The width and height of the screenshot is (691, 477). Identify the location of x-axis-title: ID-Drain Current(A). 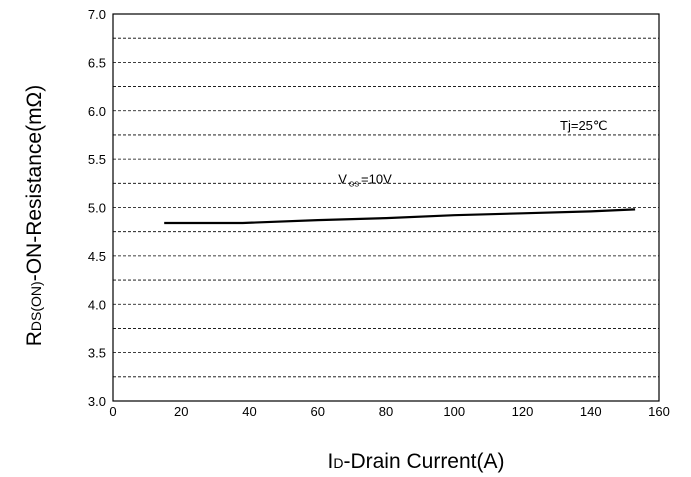
(416, 461).